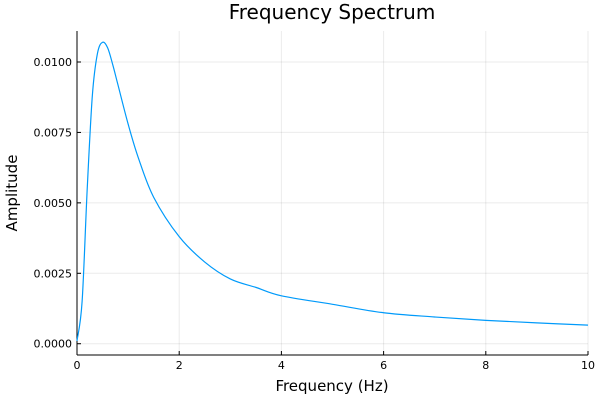 Image resolution: width=600 pixels, height=400 pixels. I want to click on y-tick-label-3: 0.0075, so click(53, 132).